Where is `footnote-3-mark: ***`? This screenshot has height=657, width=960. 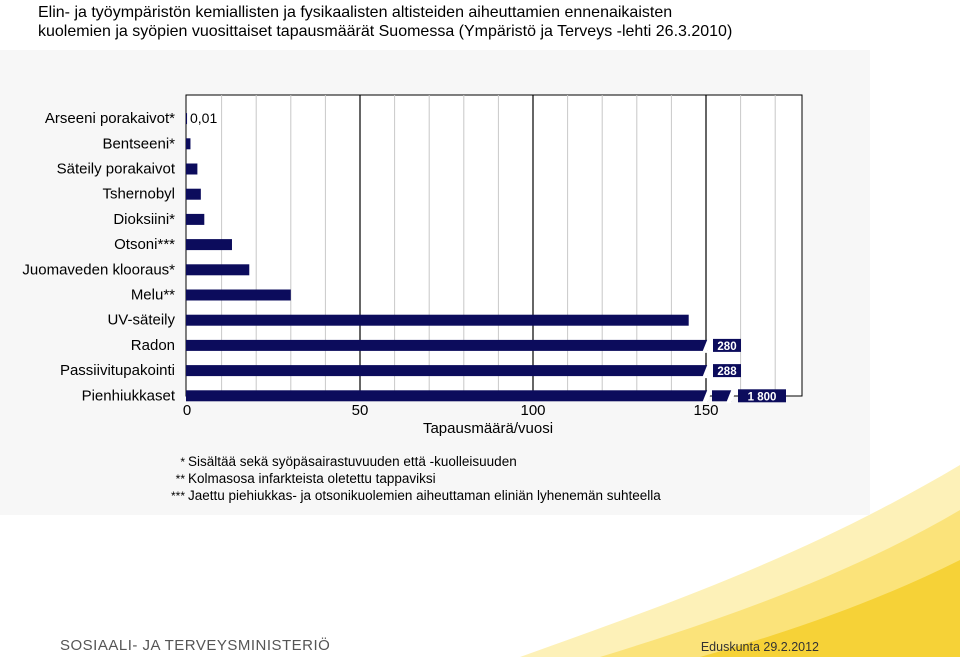 footnote-3-mark: *** is located at coordinates (177, 496).